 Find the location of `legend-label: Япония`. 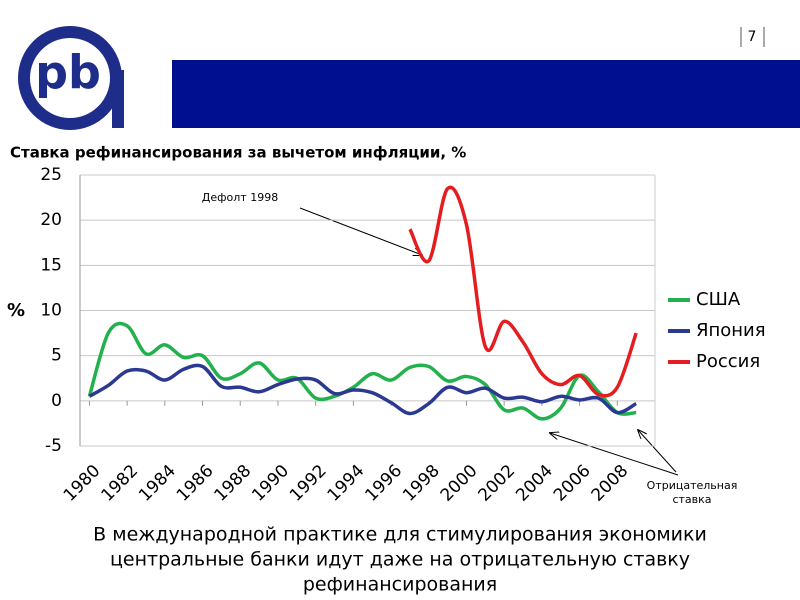

legend-label: Япония is located at coordinates (731, 330).